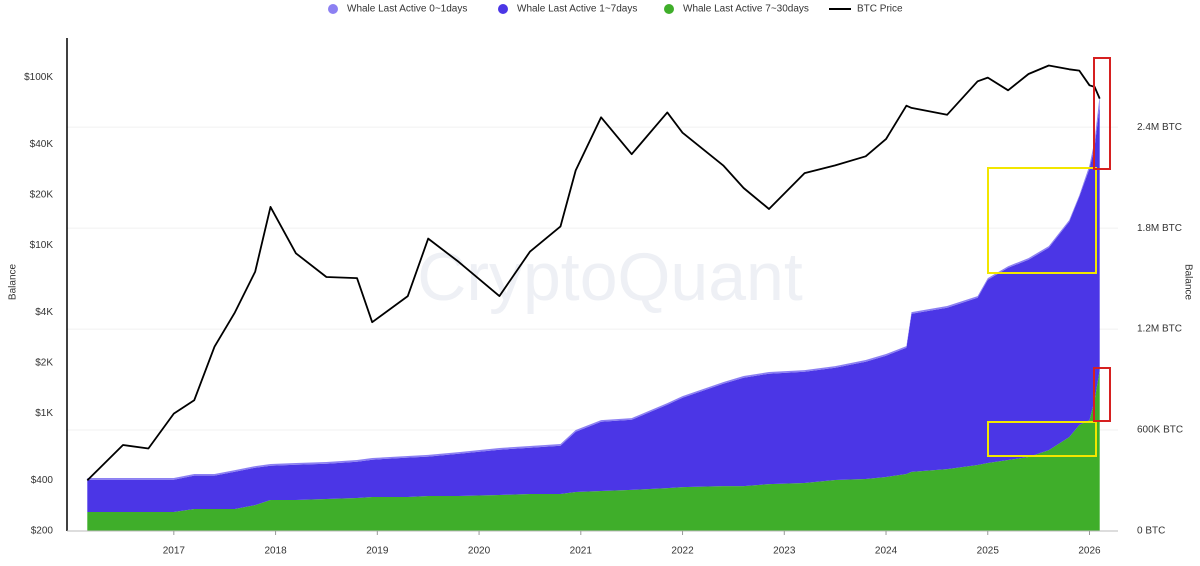 The image size is (1200, 566). What do you see at coordinates (1159, 329) in the screenshot?
I see `y2-tick-label: 1.2M BTC` at bounding box center [1159, 329].